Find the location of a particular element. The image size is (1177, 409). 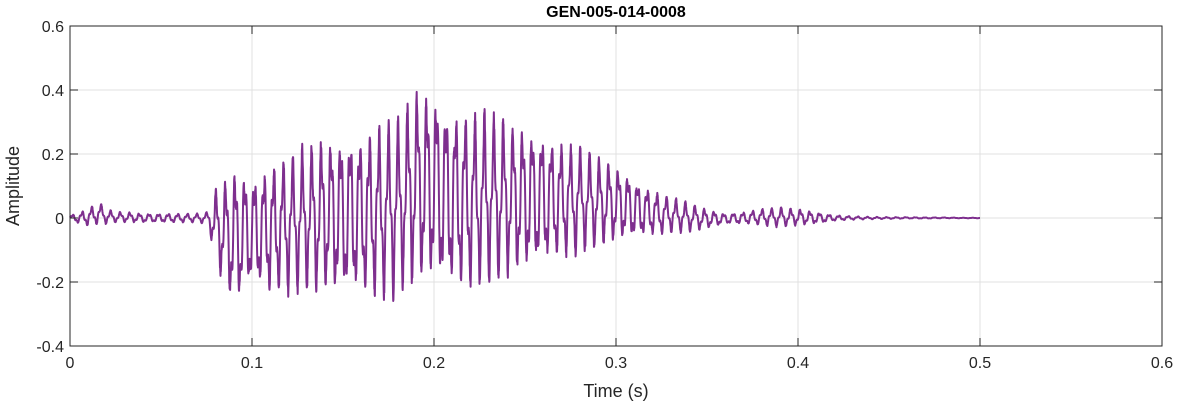

x-tick-label: 0.5 is located at coordinates (980, 363).